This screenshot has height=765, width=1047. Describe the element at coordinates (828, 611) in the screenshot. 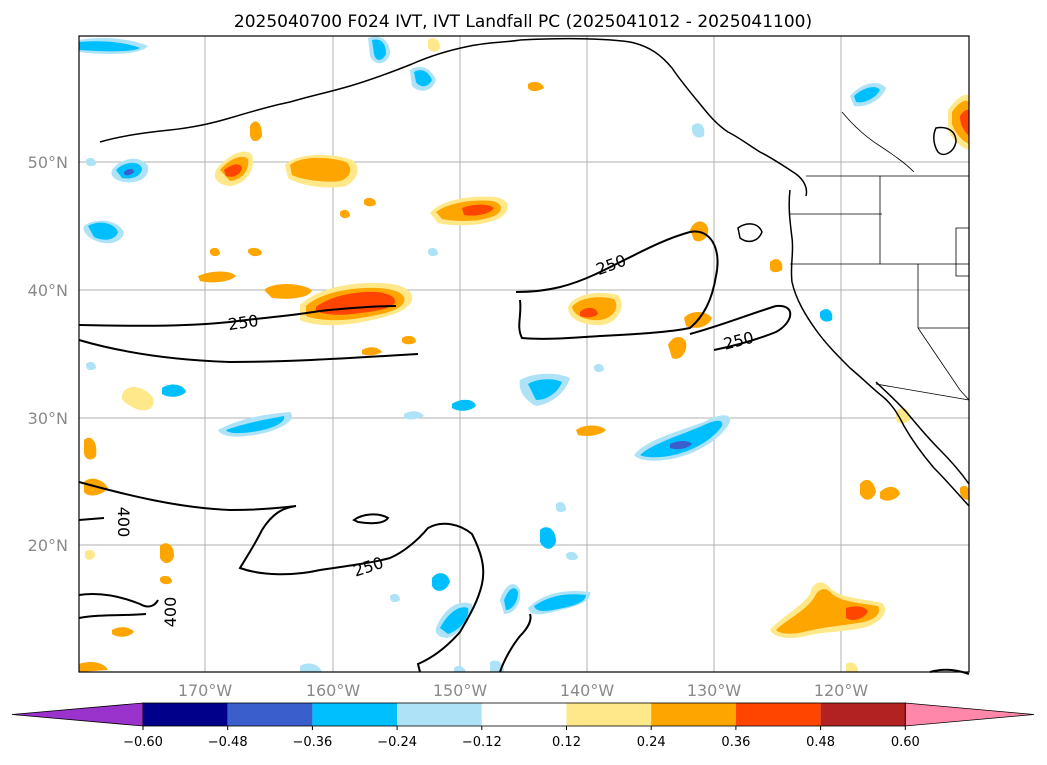

I see `pc-blob-pos-southeast-mid` at that location.